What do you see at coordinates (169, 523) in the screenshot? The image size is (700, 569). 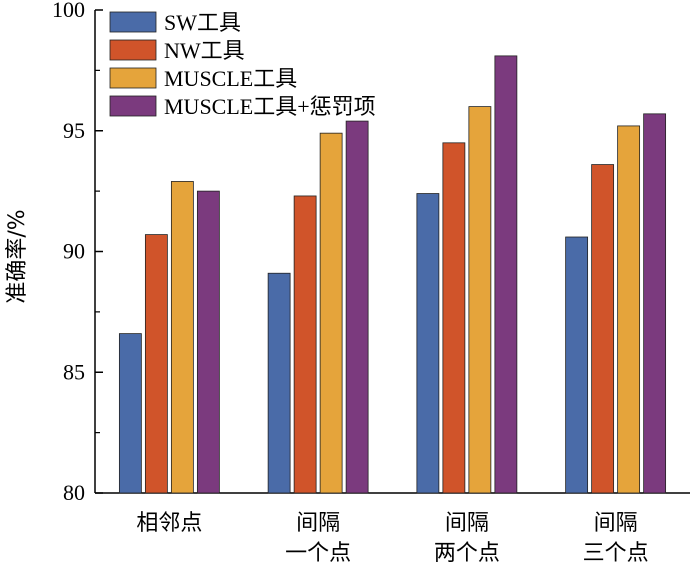 I see `x-tick-label: 相邻点` at bounding box center [169, 523].